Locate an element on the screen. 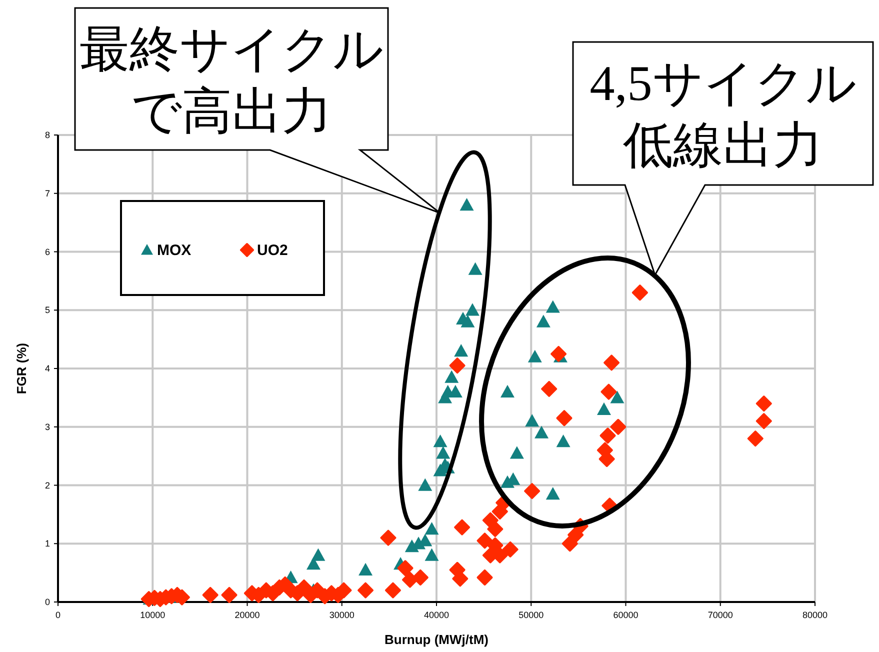  y-tick-label: 1 is located at coordinates (47, 543).